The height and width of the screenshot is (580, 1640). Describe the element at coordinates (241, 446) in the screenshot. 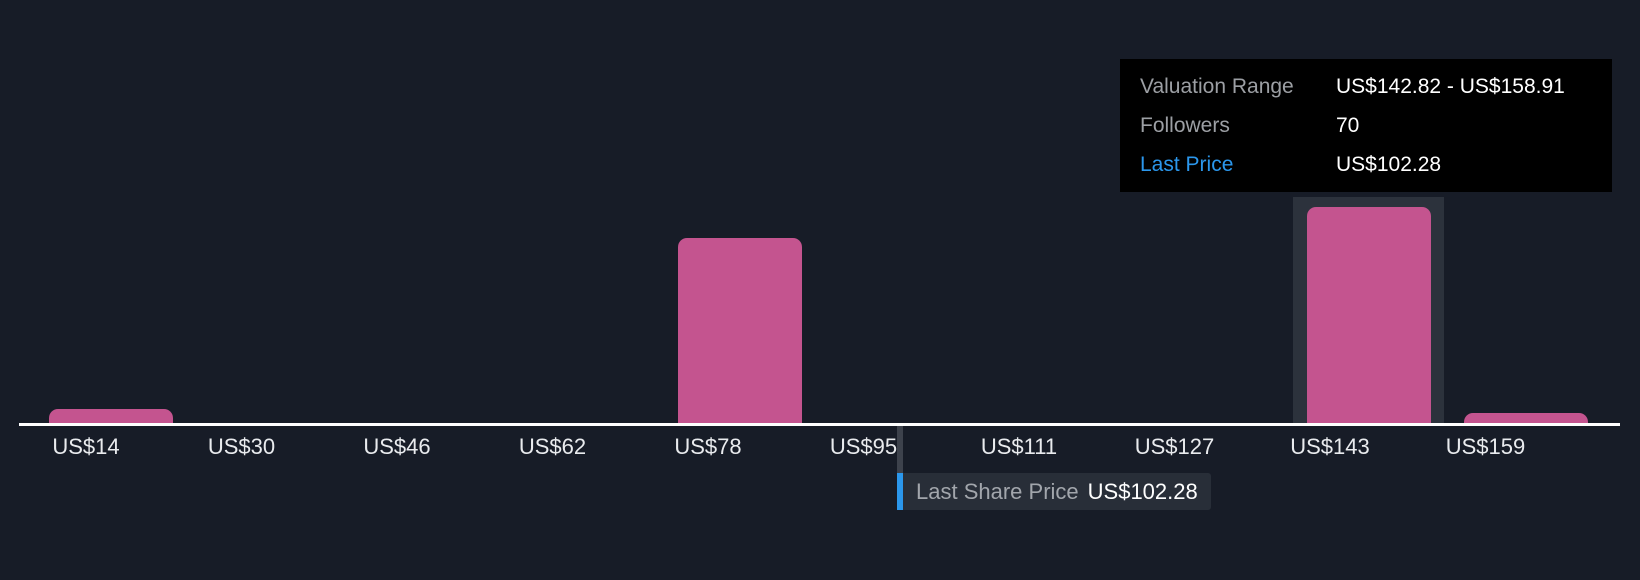

I see `x-tick-label-us30: US$30` at that location.